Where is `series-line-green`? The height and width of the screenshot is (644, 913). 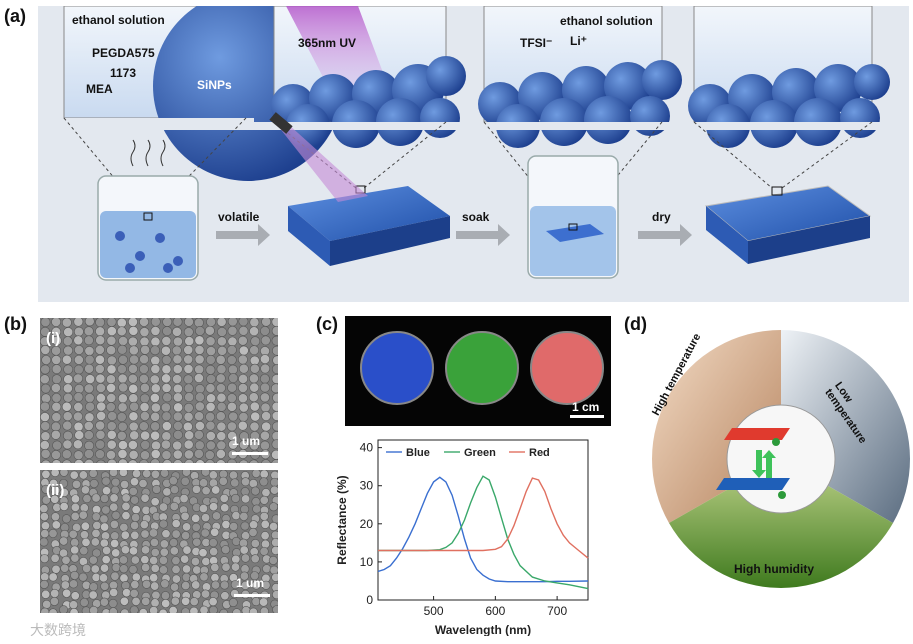 series-line-green is located at coordinates (483, 532).